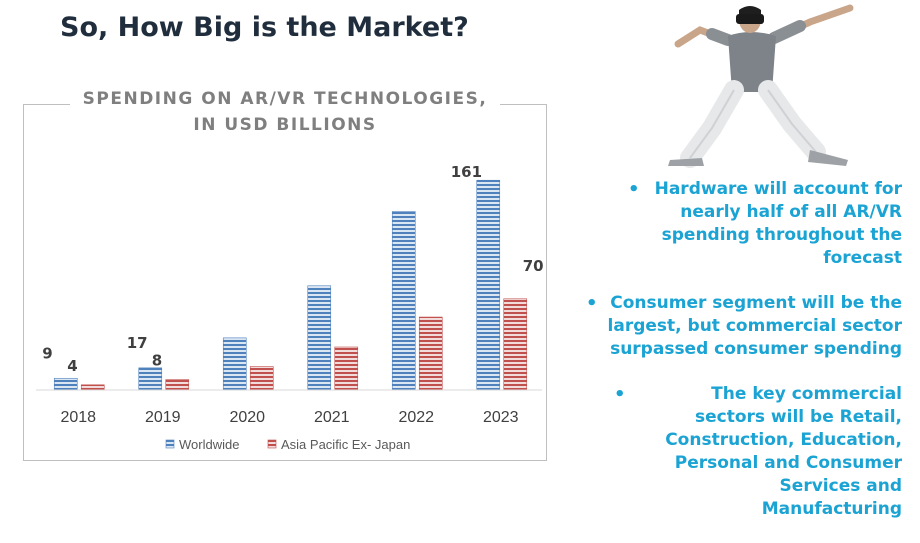 The width and height of the screenshot is (920, 543). I want to click on slide-title: So, How Big is the Market?, so click(264, 27).